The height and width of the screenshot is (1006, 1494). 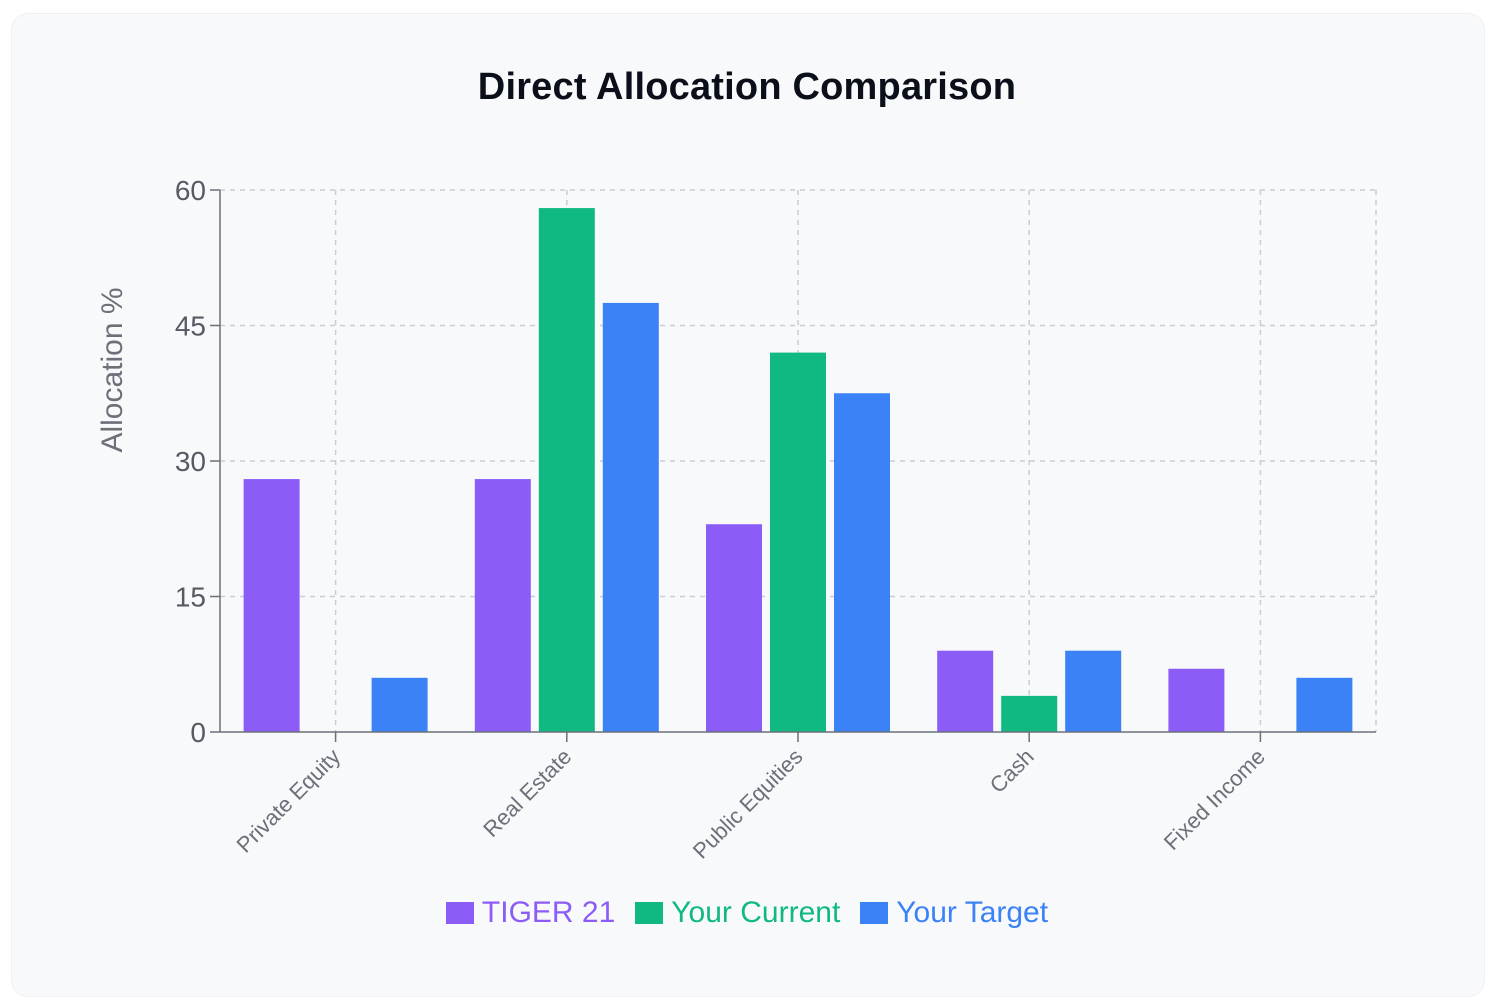 What do you see at coordinates (747, 87) in the screenshot?
I see `chart-title: Direct Allocation Comparison` at bounding box center [747, 87].